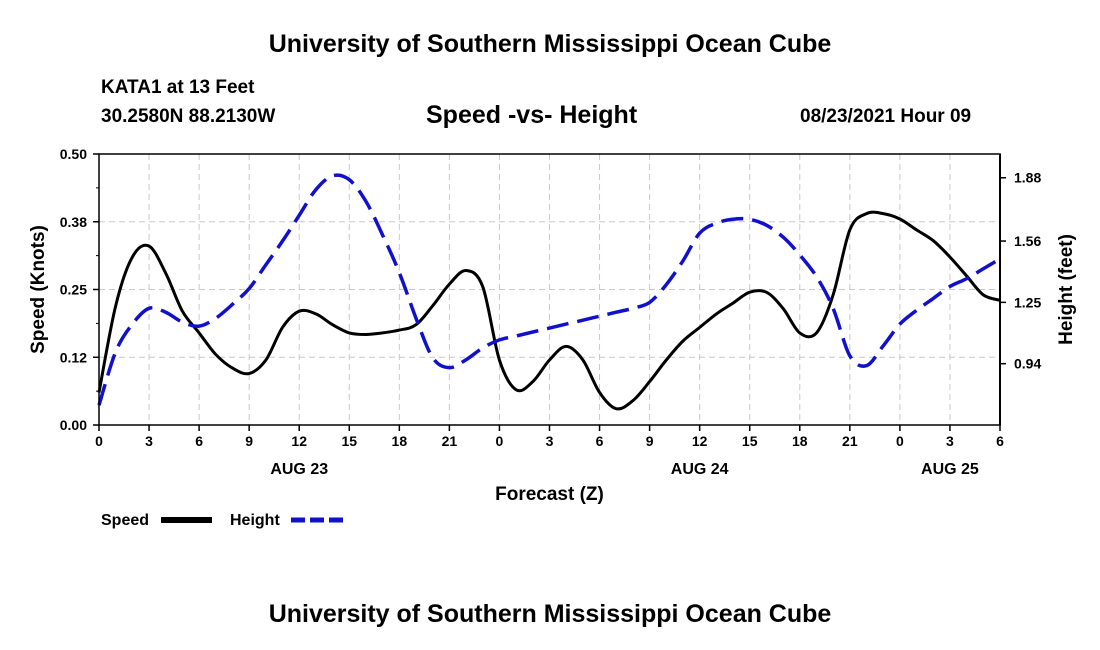 This screenshot has height=650, width=1100. I want to click on chart-title: Speed -vs- Height, so click(532, 115).